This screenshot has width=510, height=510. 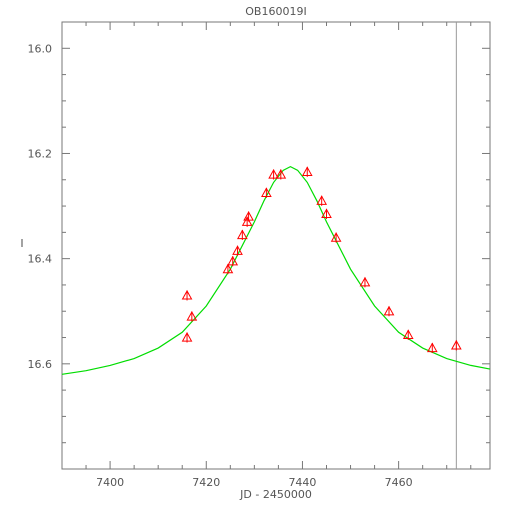 I want to click on chart-title: OB160019I, so click(x=275, y=11).